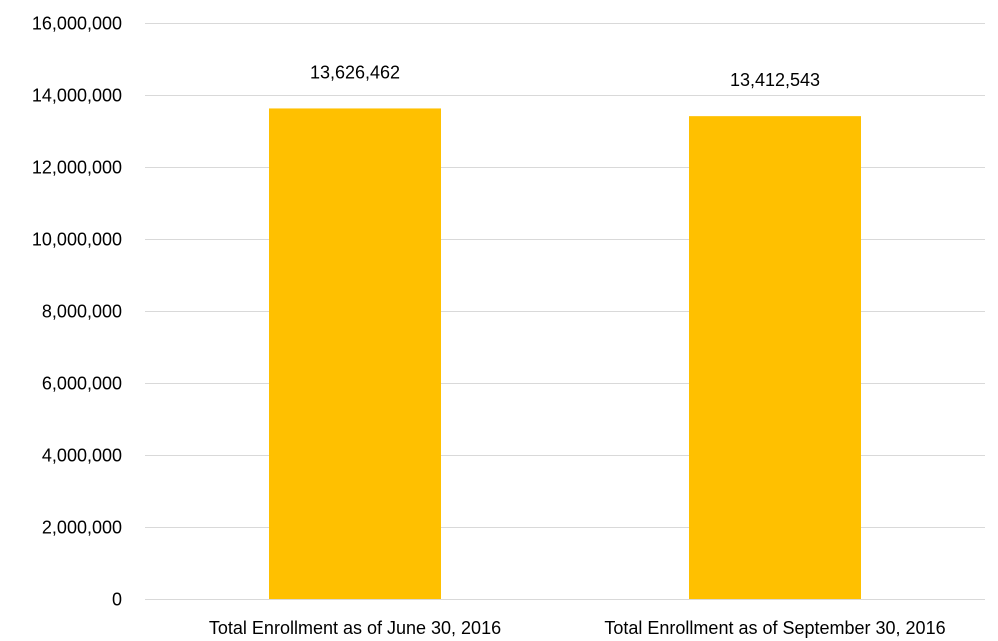 The image size is (998, 641). What do you see at coordinates (117, 600) in the screenshot?
I see `y-tick-label: 0` at bounding box center [117, 600].